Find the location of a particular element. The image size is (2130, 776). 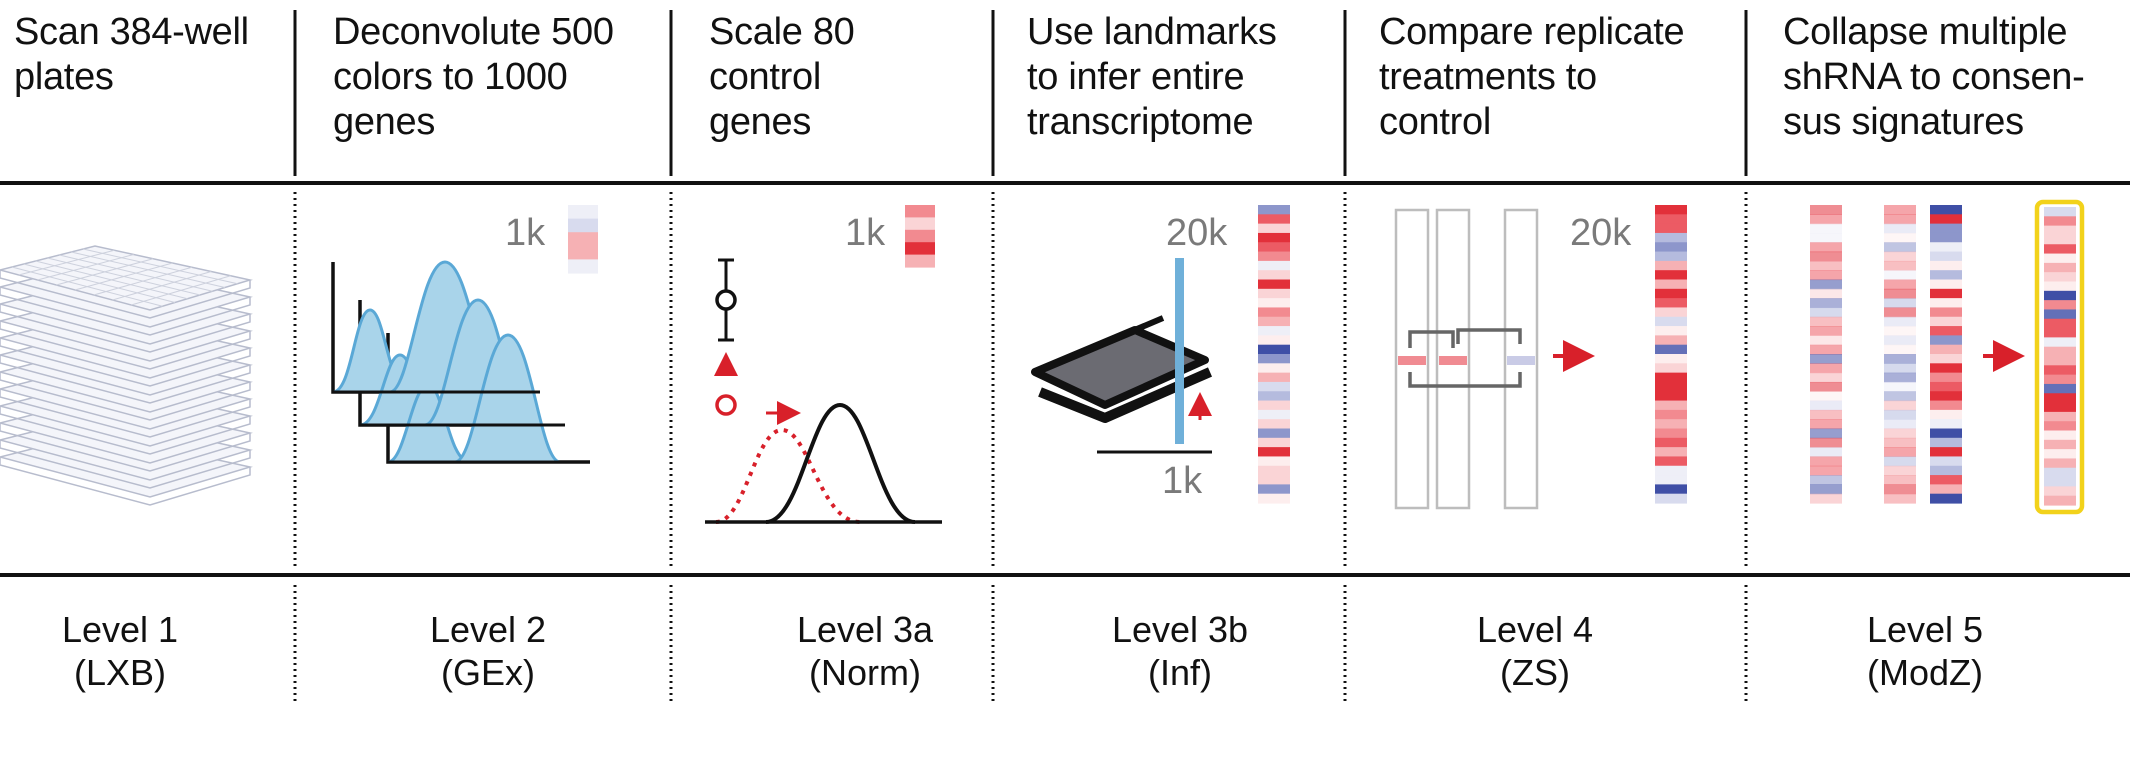

col5-description: Compare replicate treatments to control is located at coordinates (1532, 77).